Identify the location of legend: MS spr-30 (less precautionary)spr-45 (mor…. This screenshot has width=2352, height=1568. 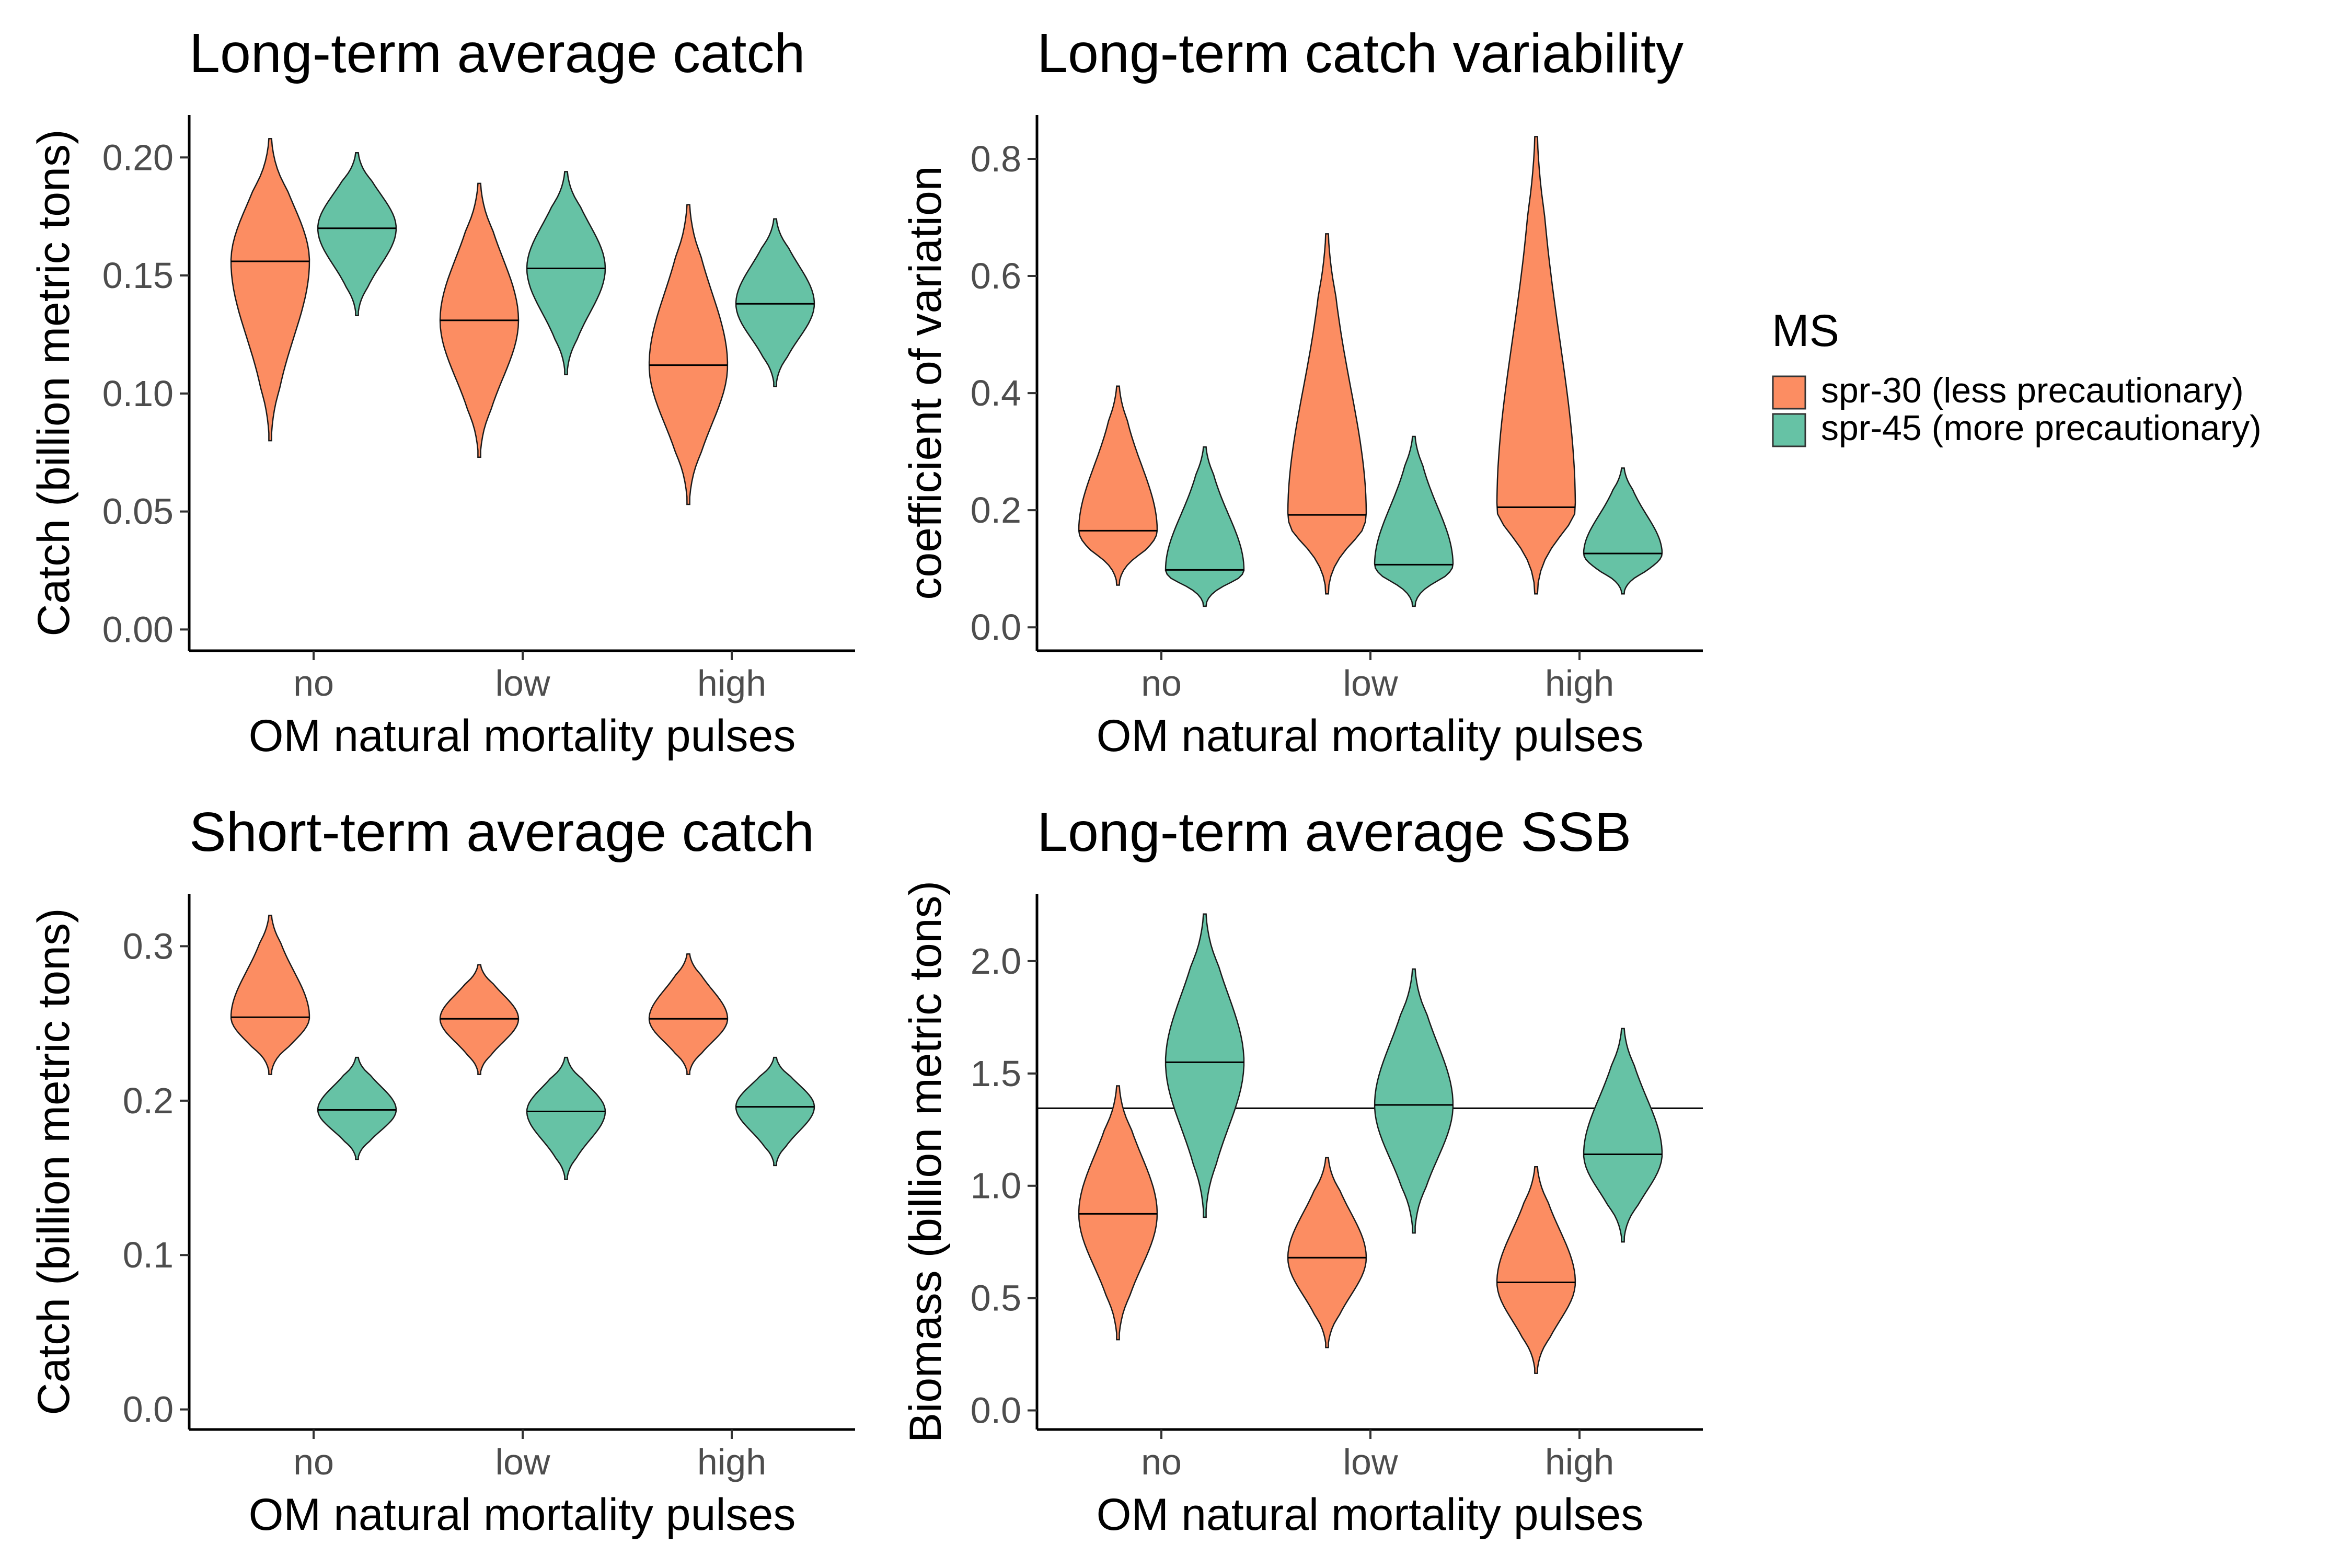
(2017, 377).